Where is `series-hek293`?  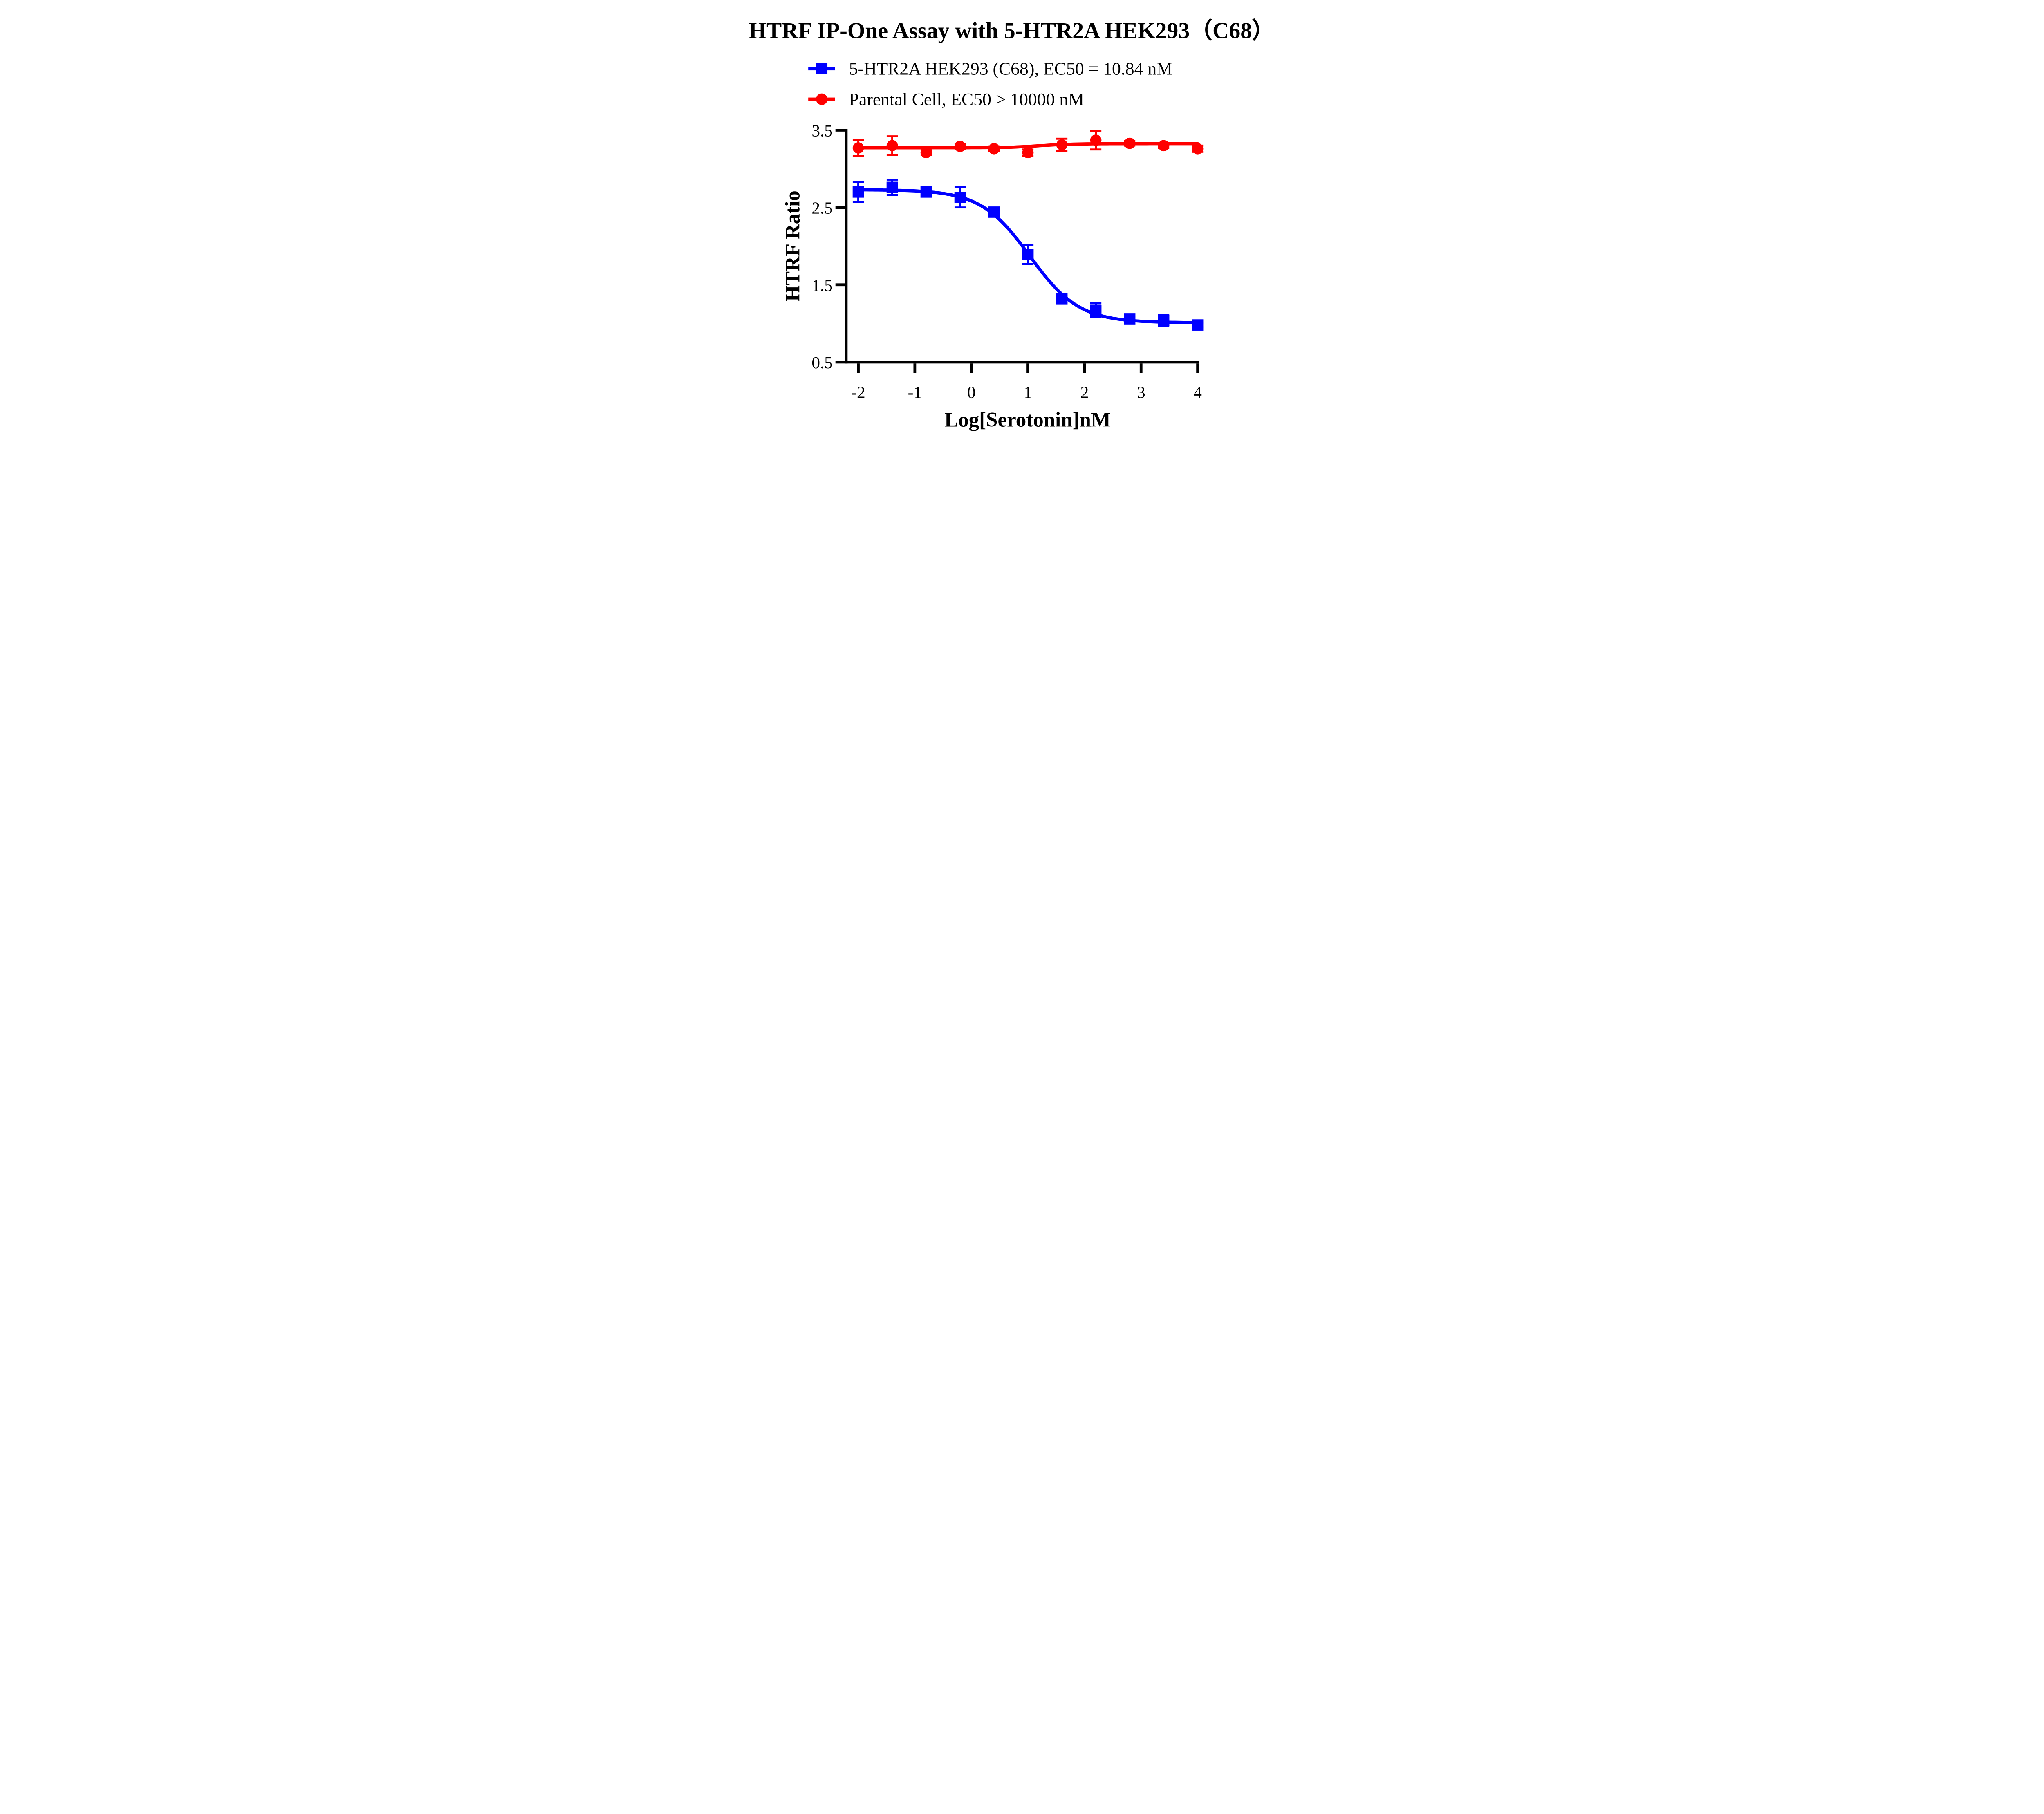 series-hek293 is located at coordinates (1028, 255).